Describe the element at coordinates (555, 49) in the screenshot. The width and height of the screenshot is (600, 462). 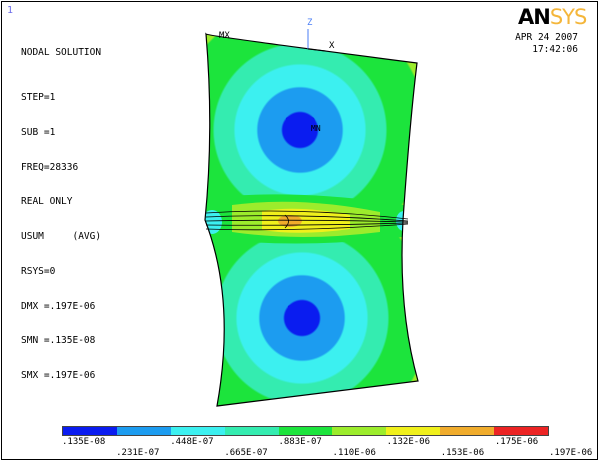
I see `time-text: 17:42:06` at that location.